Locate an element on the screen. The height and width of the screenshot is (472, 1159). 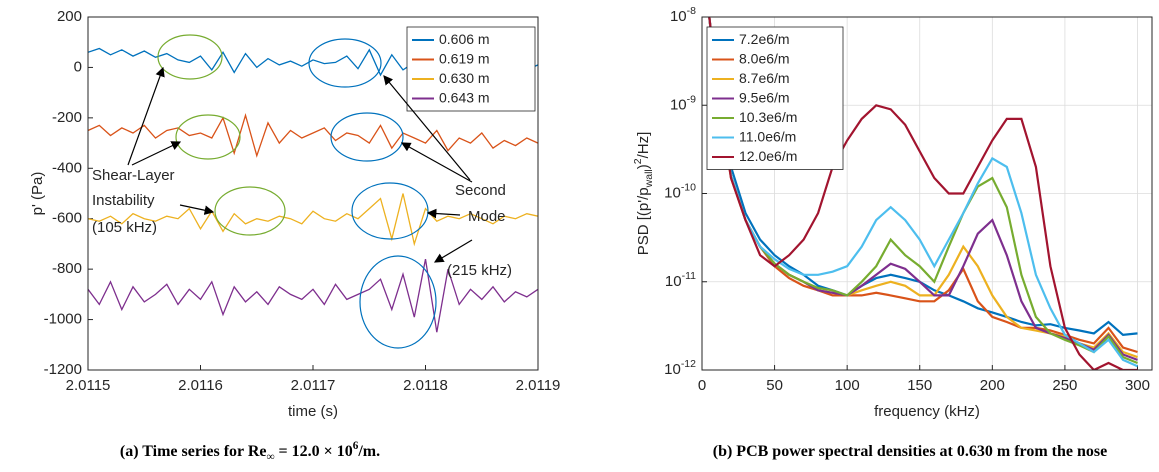
annotation: (105 kHz) is located at coordinates (124, 227).